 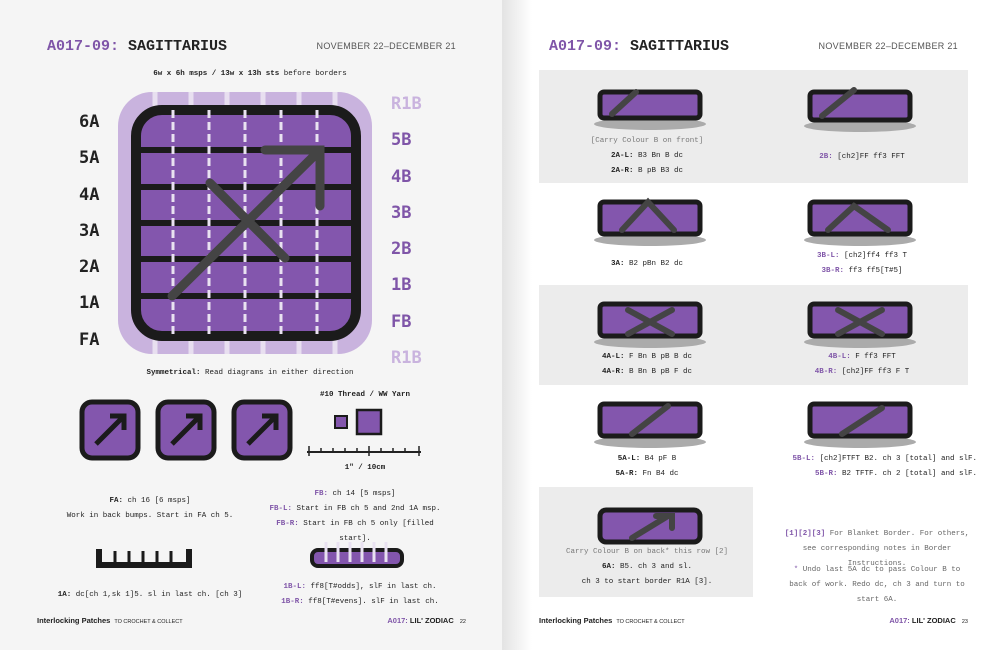 I want to click on title: A017-09: SAGITTARIUS, so click(x=137, y=46).